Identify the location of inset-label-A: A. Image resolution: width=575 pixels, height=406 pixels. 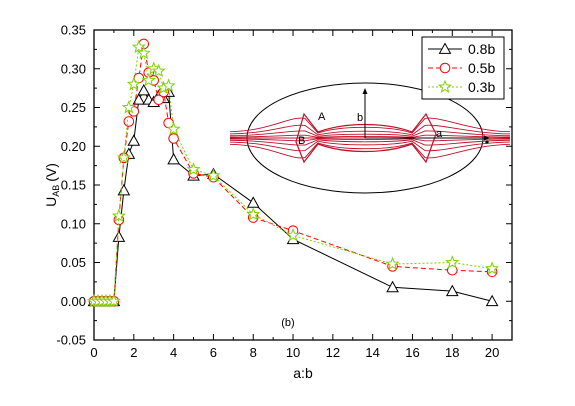
(322, 117).